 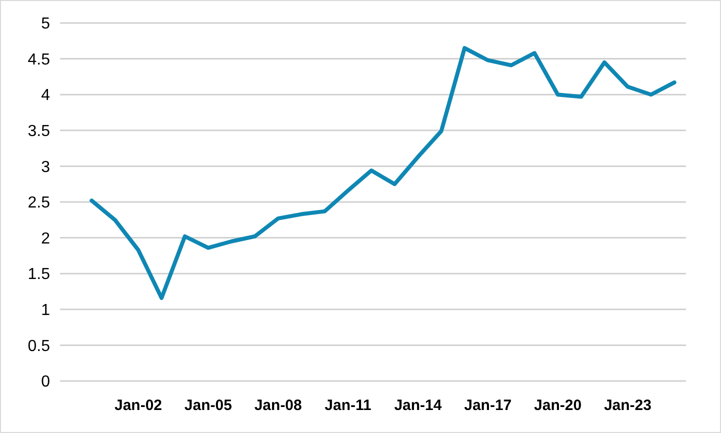 What do you see at coordinates (45, 24) in the screenshot?
I see `y-tick-label: 5` at bounding box center [45, 24].